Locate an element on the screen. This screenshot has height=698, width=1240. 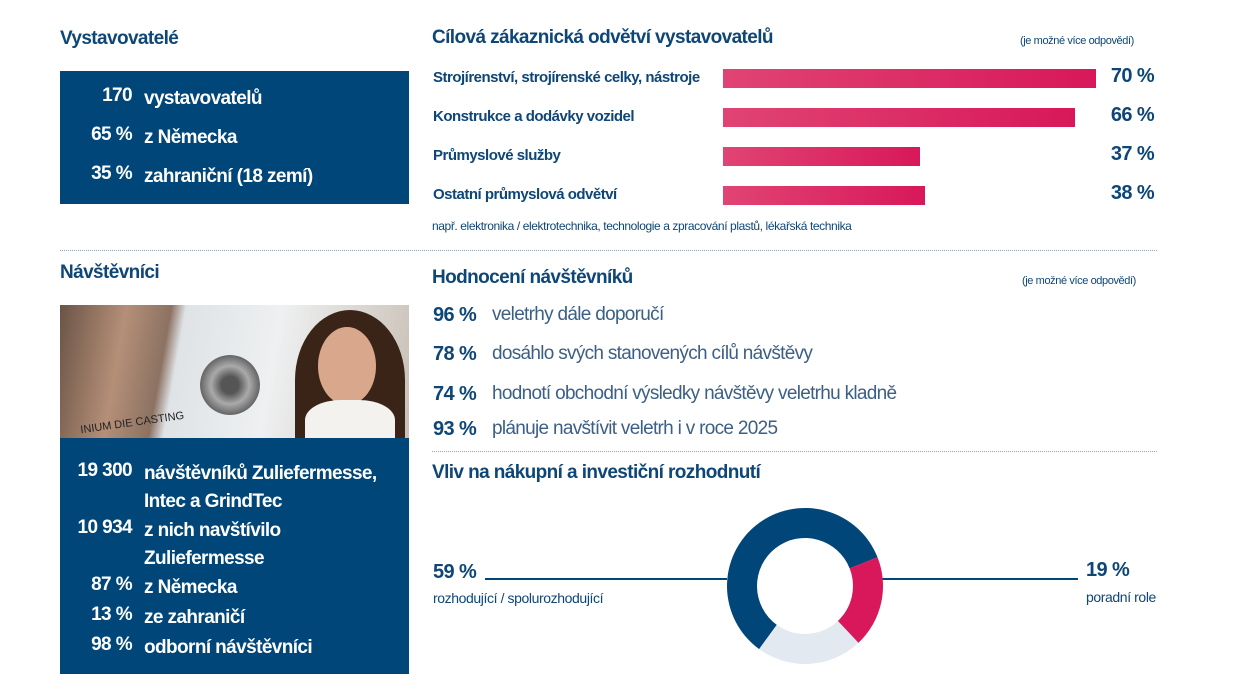
rating-item: 96 % veletrhy dále doporučí is located at coordinates (548, 315).